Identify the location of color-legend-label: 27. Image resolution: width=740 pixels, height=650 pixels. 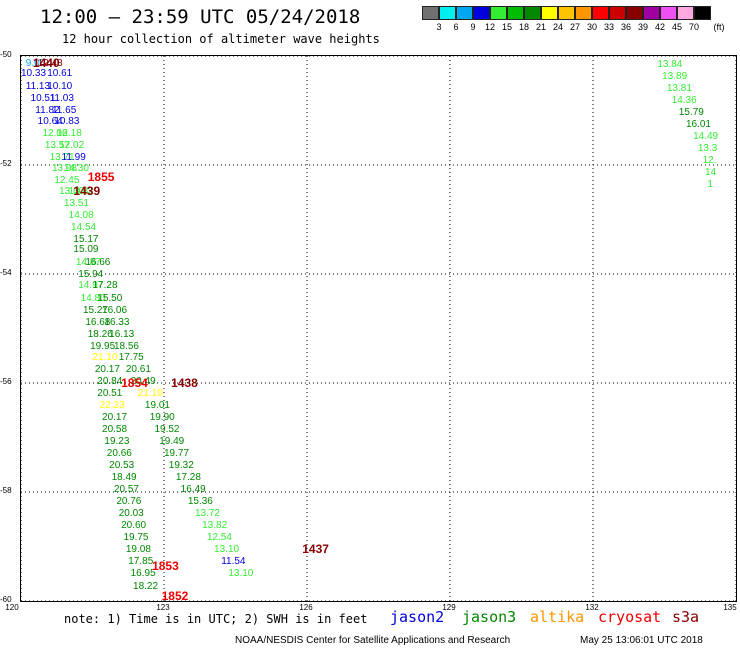
(575, 27).